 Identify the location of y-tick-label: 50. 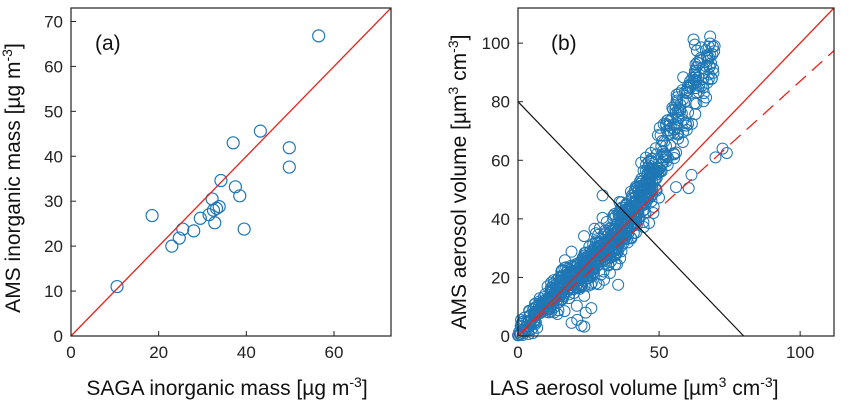
(53, 111).